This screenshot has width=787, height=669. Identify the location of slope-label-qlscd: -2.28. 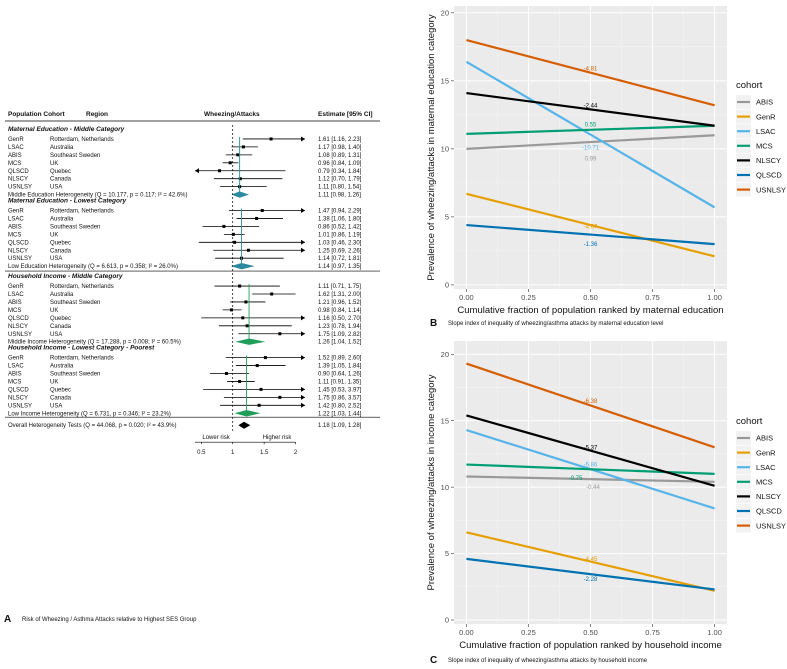
(591, 580).